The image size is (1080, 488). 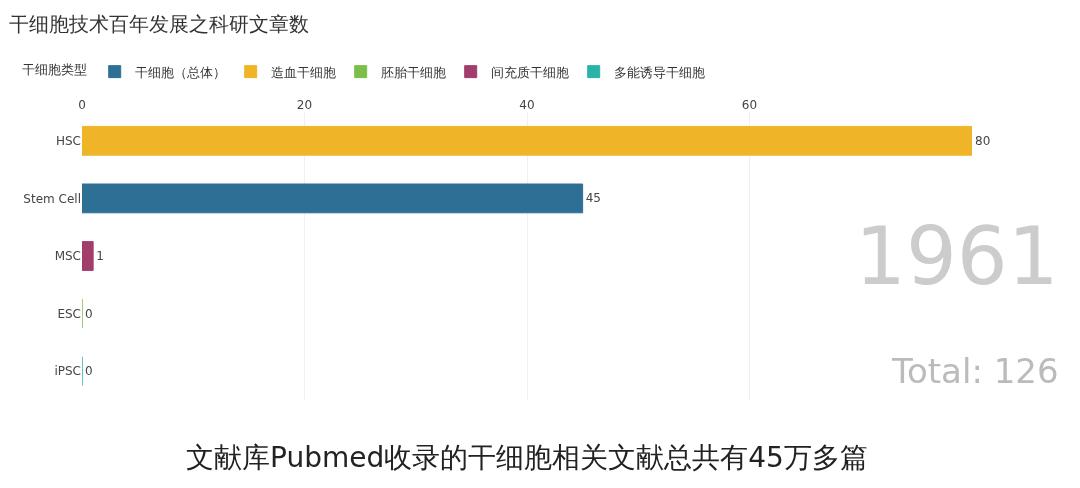 What do you see at coordinates (593, 198) in the screenshot?
I see `data-label: 45` at bounding box center [593, 198].